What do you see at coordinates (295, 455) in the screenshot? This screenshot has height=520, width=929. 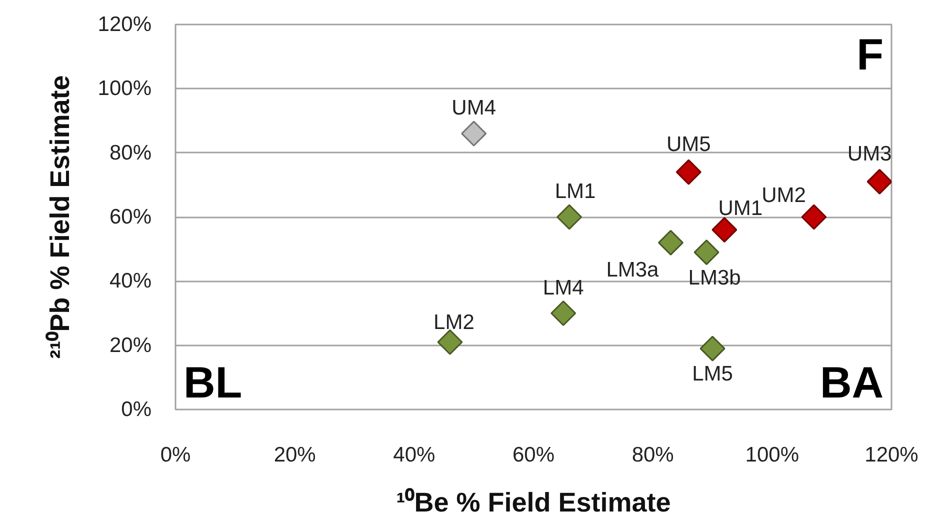 I see `x-tick-label: 20%` at bounding box center [295, 455].